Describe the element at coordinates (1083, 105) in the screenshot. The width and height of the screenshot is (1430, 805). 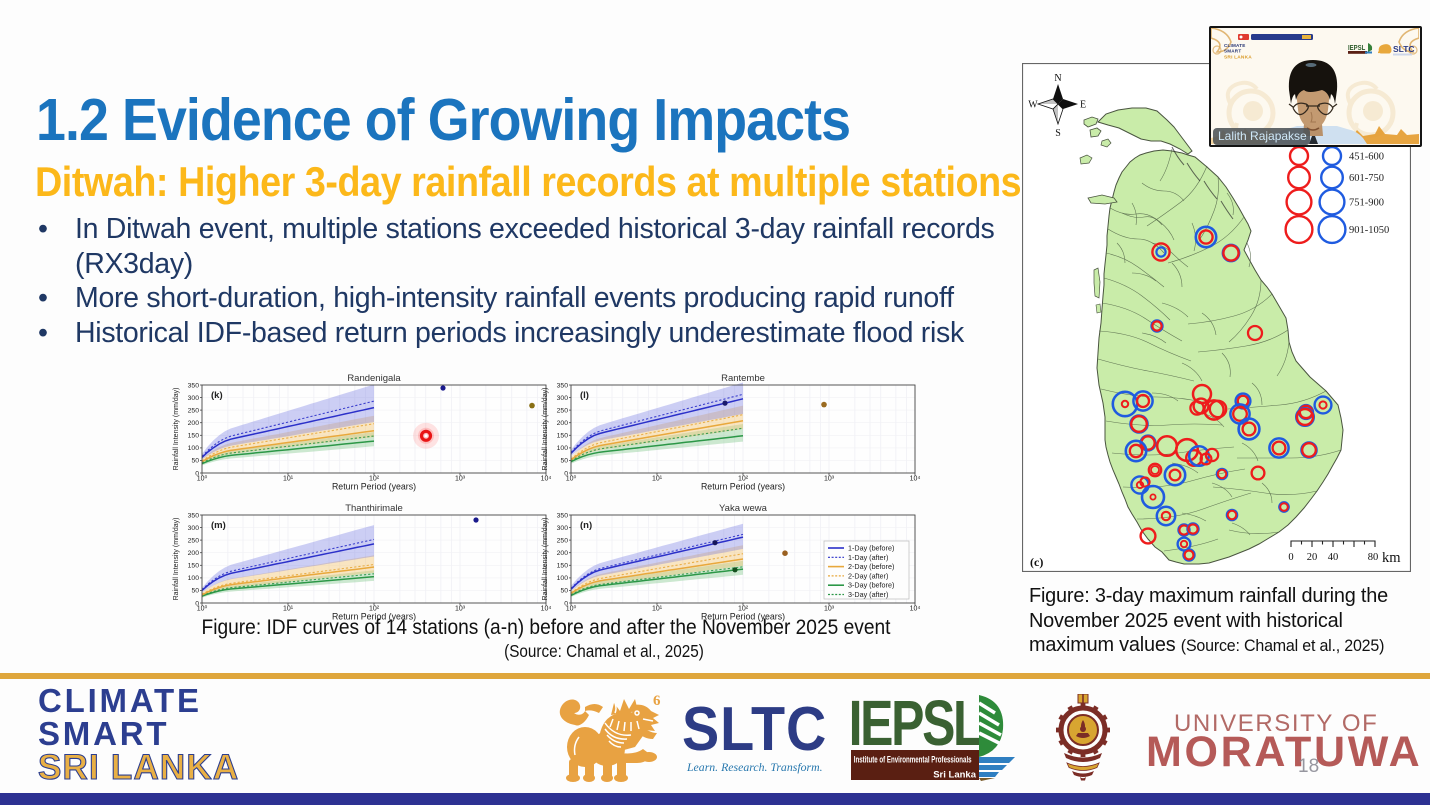
I see `svg-text: E` at that location.